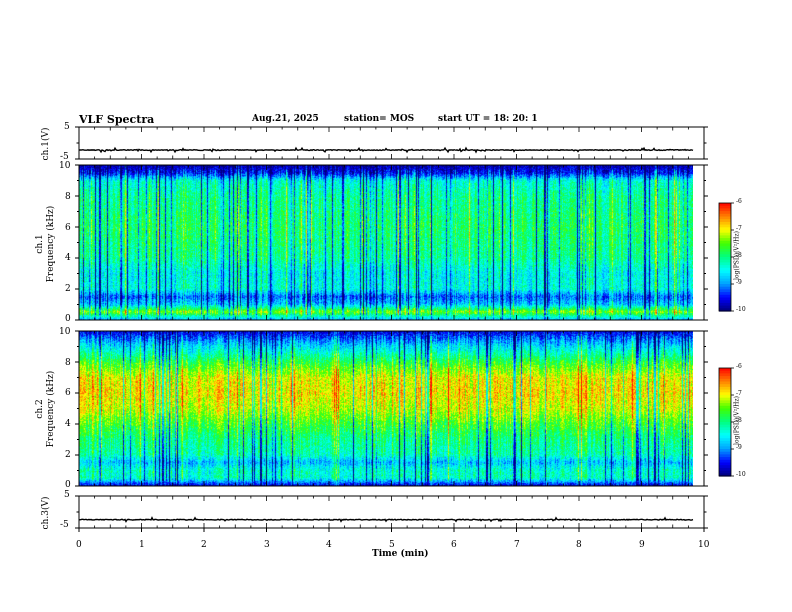 This screenshot has height=612, width=792. Describe the element at coordinates (739, 393) in the screenshot. I see `ch2-colorbar-tick: -7` at that location.